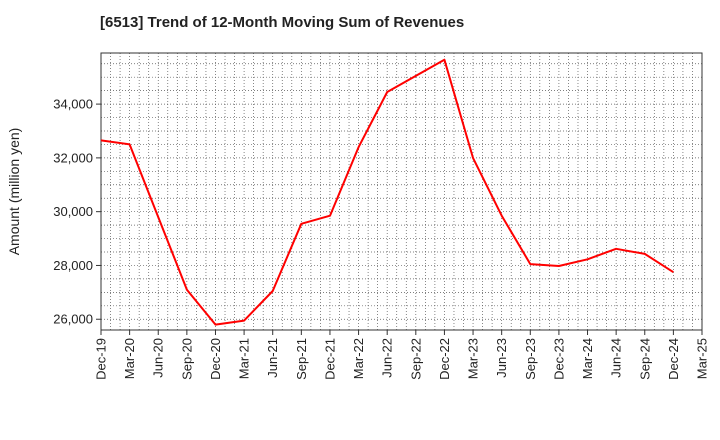 This screenshot has width=720, height=440. Describe the element at coordinates (73, 319) in the screenshot. I see `y-tick-label: 26,000` at that location.